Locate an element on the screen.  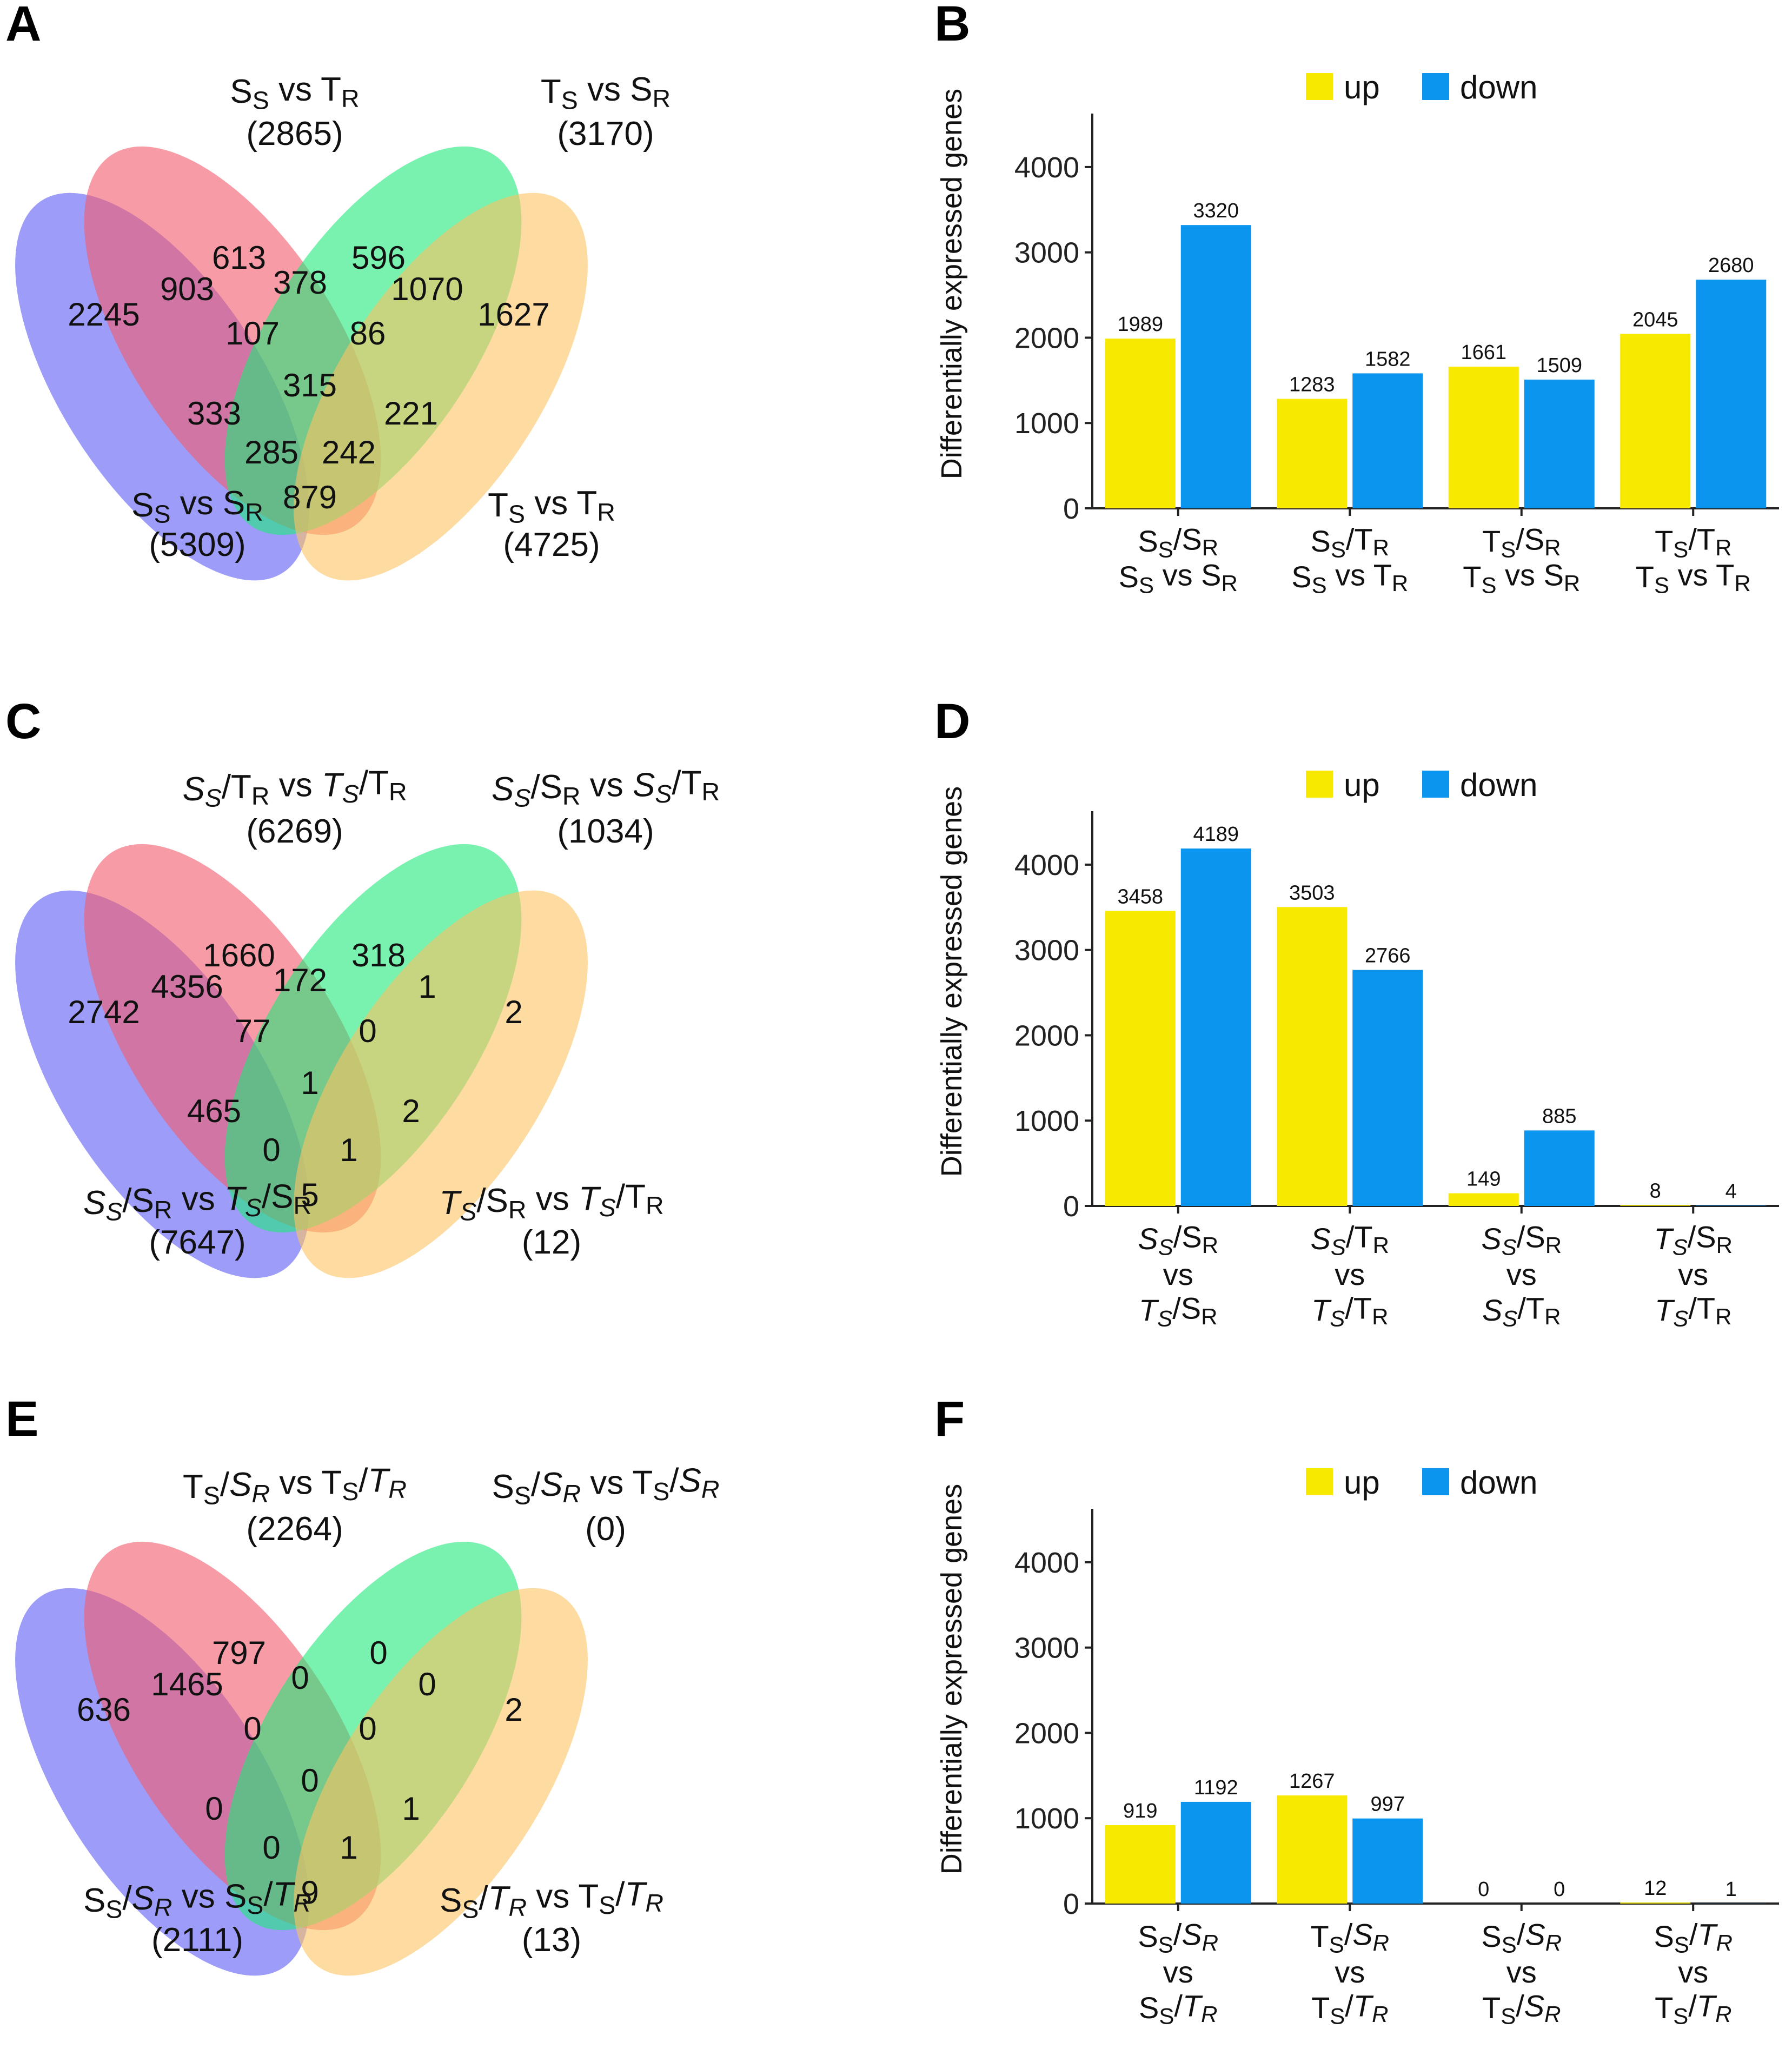
venn-set-label-2-part: vs T is located at coordinates (617, 1482).